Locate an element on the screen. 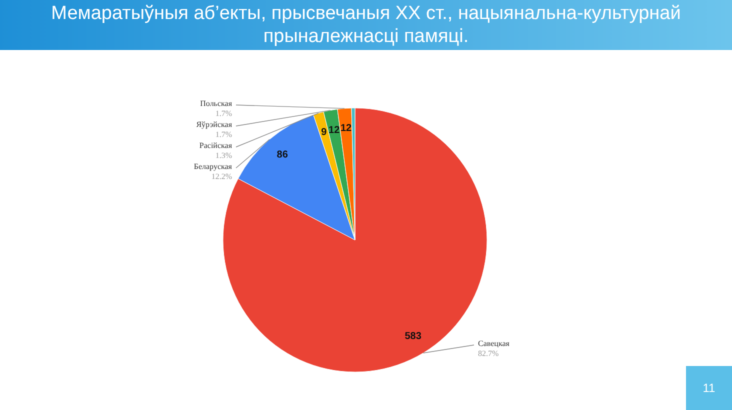  text: 12.2% is located at coordinates (221, 176).